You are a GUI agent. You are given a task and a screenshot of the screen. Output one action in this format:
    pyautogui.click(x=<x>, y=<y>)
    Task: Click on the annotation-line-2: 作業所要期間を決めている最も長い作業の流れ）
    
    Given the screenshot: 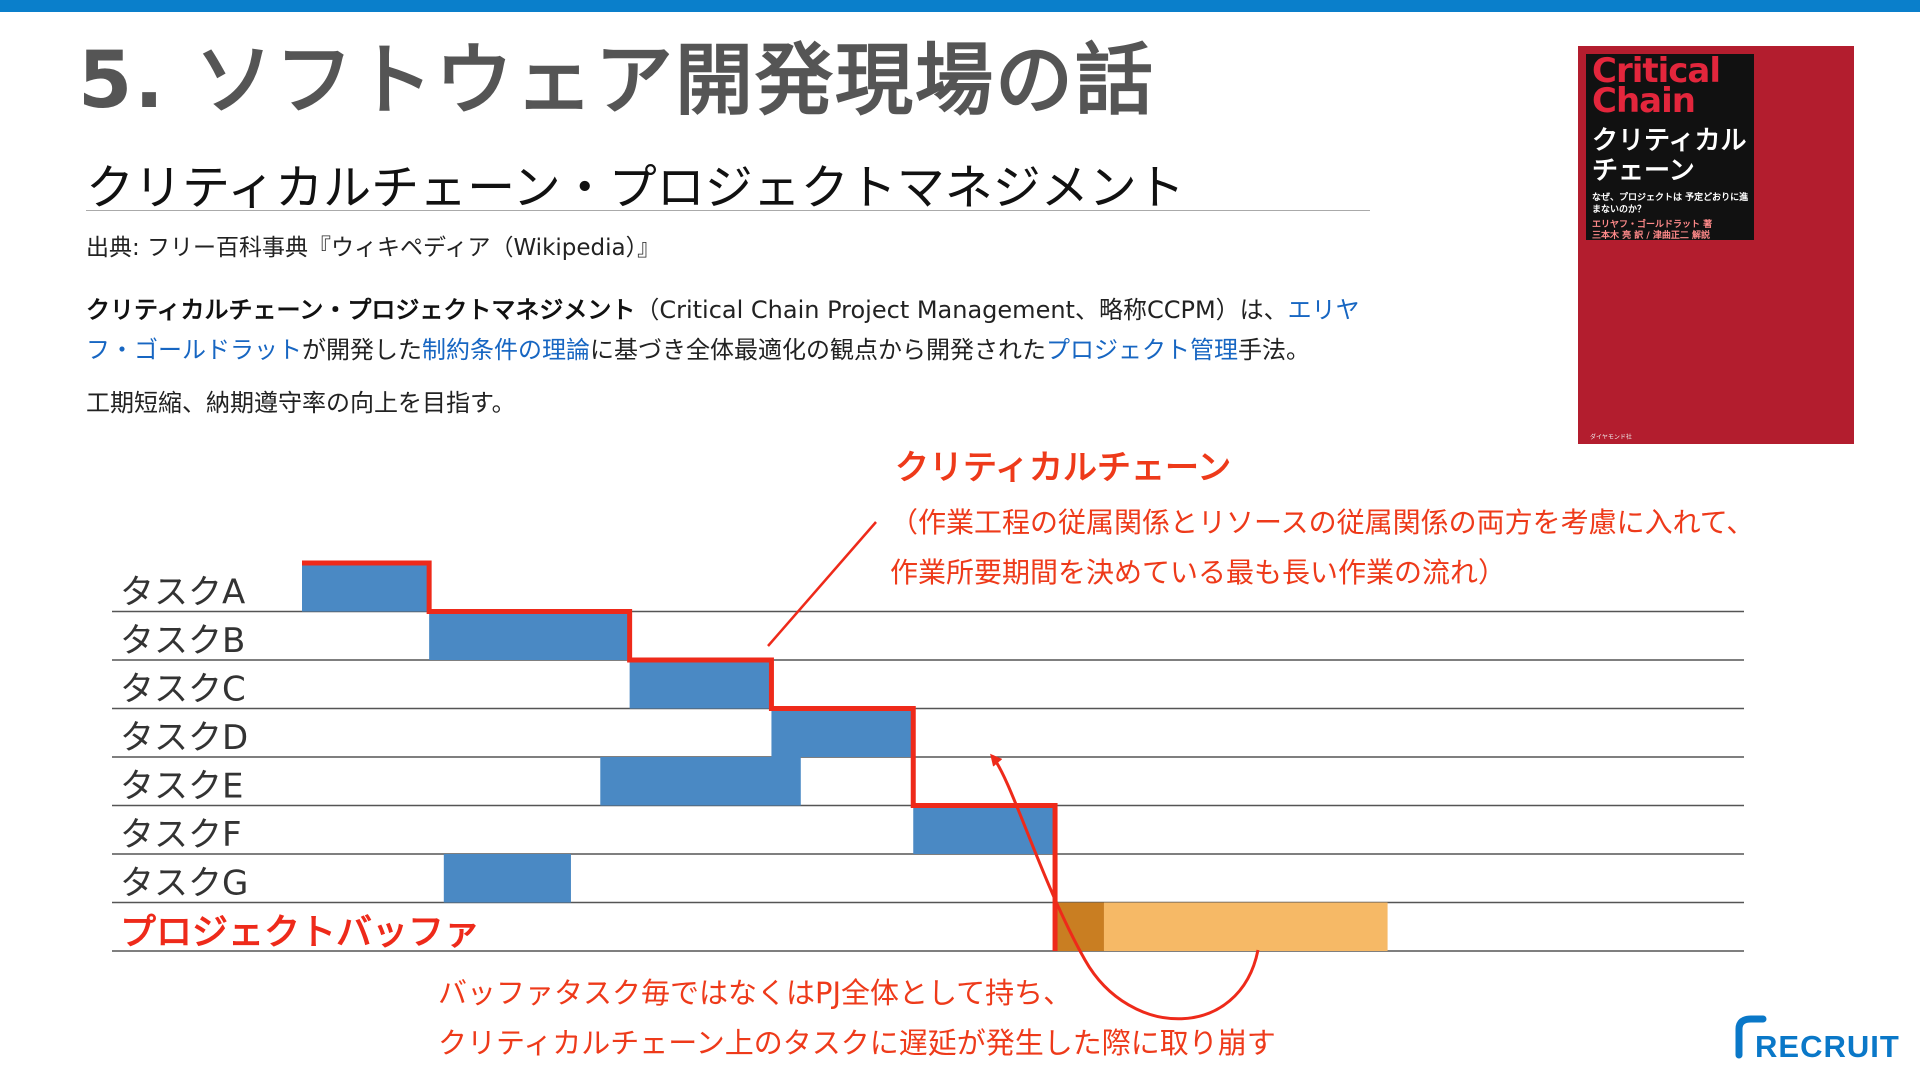 What is the action you would take?
    pyautogui.click(x=1198, y=572)
    